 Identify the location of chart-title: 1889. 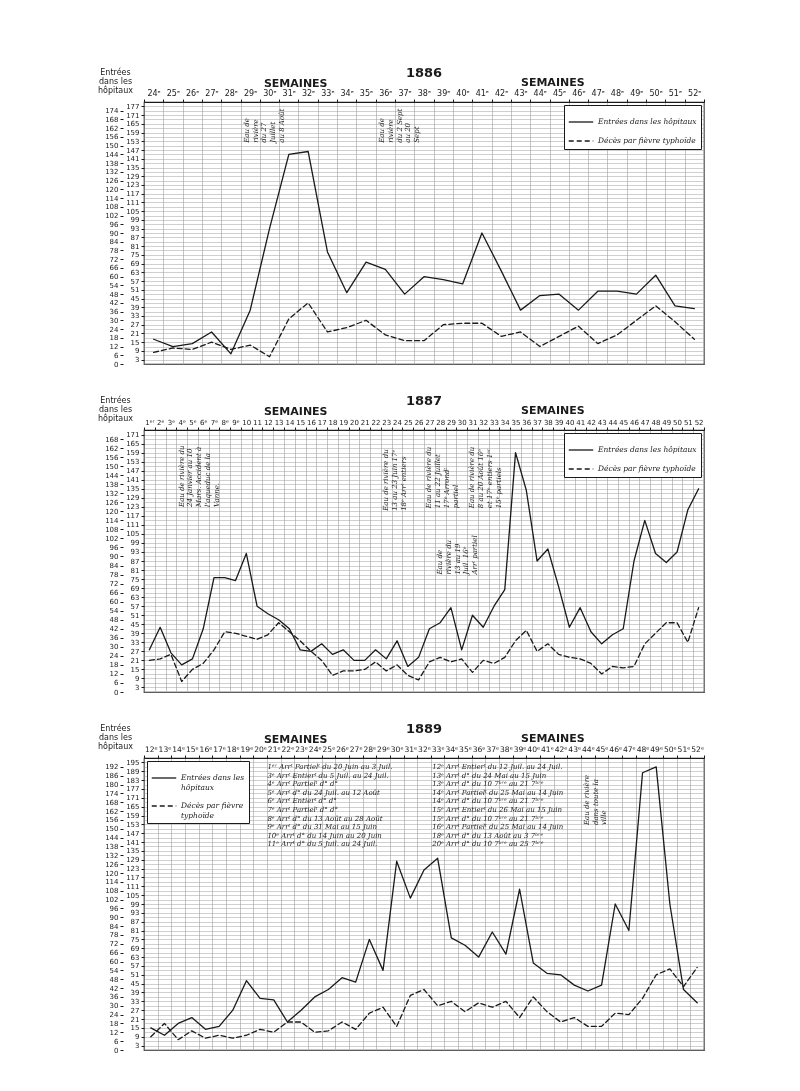
(424, 728).